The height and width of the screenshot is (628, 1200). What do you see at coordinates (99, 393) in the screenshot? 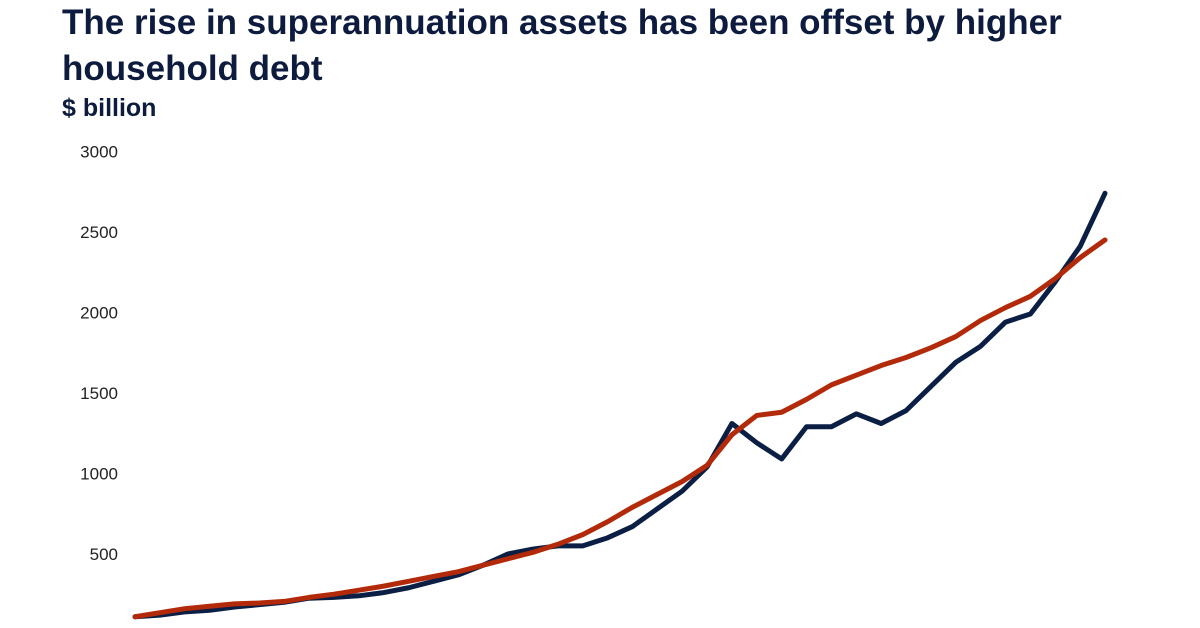
I see `y-tick-label: 1500` at bounding box center [99, 393].